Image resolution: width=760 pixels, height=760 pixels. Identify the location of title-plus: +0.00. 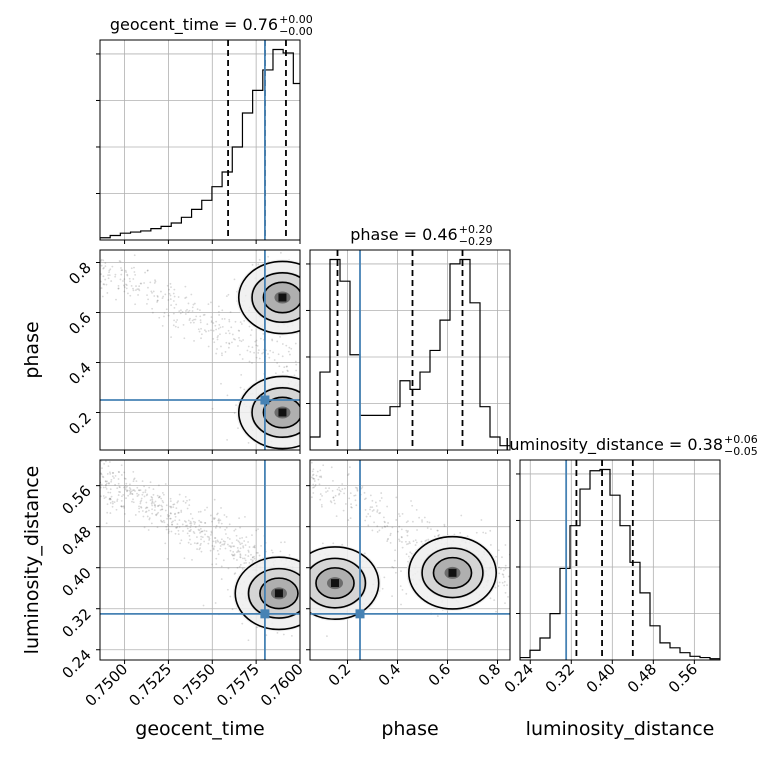
(296, 19).